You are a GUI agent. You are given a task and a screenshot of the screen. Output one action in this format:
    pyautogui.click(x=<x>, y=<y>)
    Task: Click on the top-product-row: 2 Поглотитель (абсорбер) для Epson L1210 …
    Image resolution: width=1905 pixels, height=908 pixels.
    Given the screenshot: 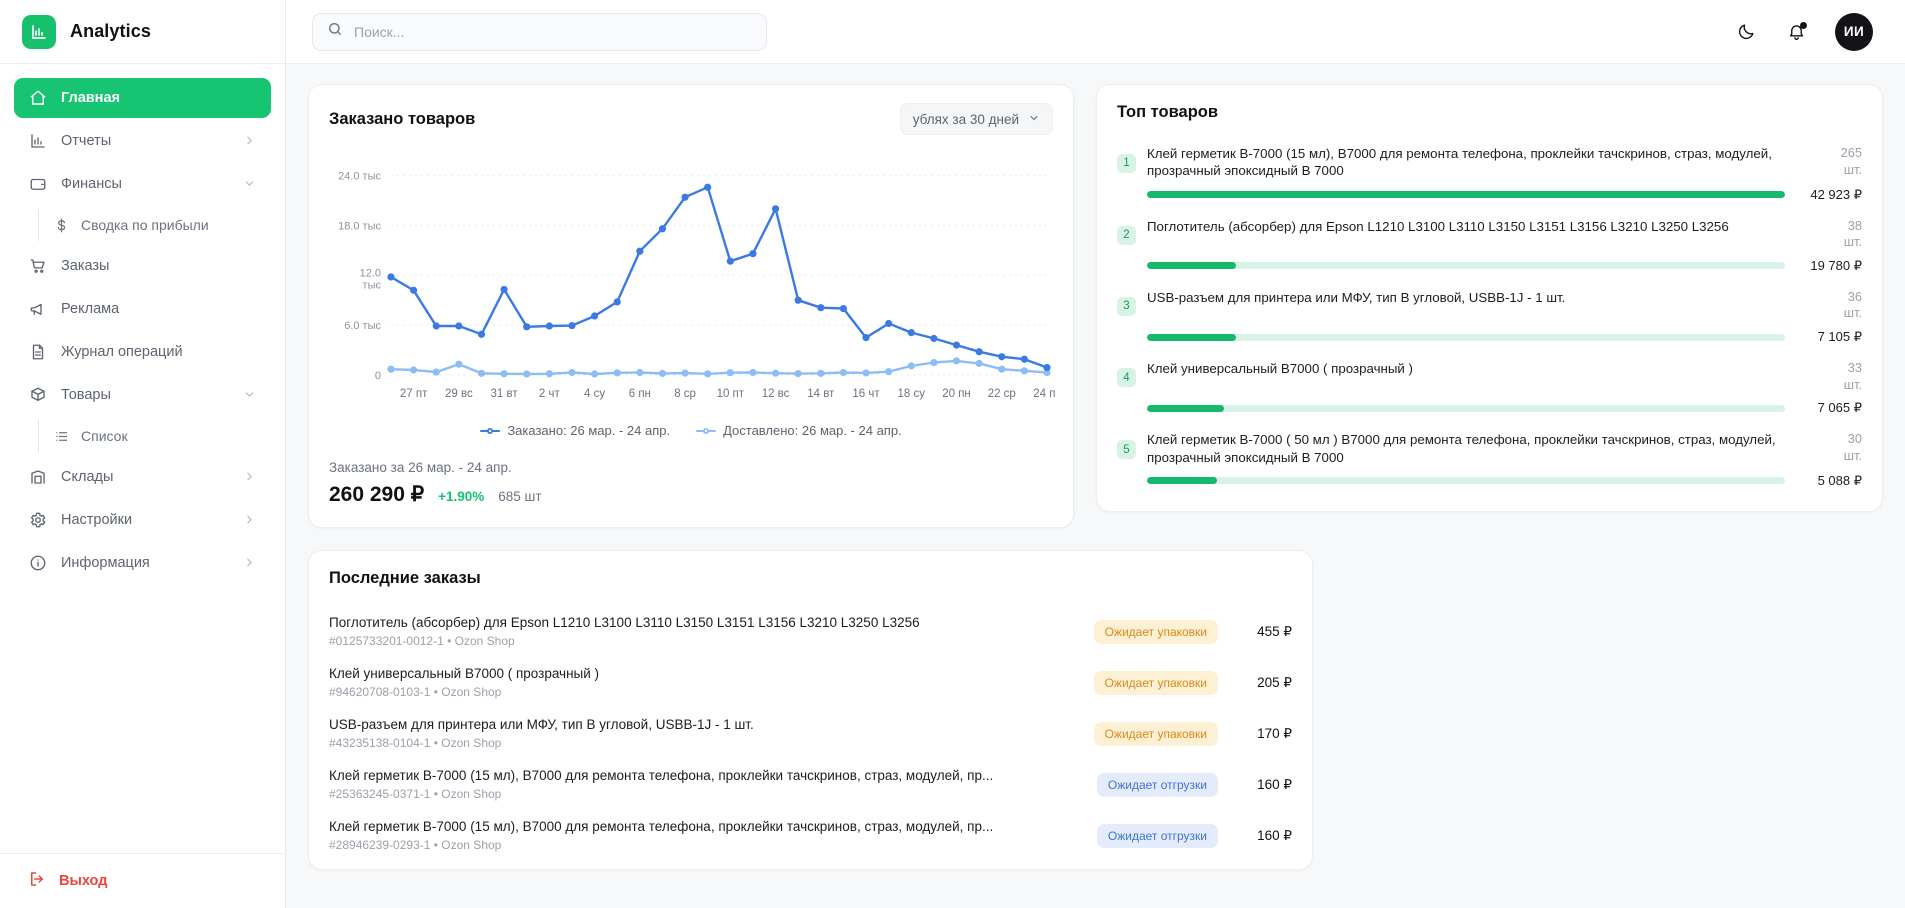 What is the action you would take?
    pyautogui.click(x=1489, y=234)
    